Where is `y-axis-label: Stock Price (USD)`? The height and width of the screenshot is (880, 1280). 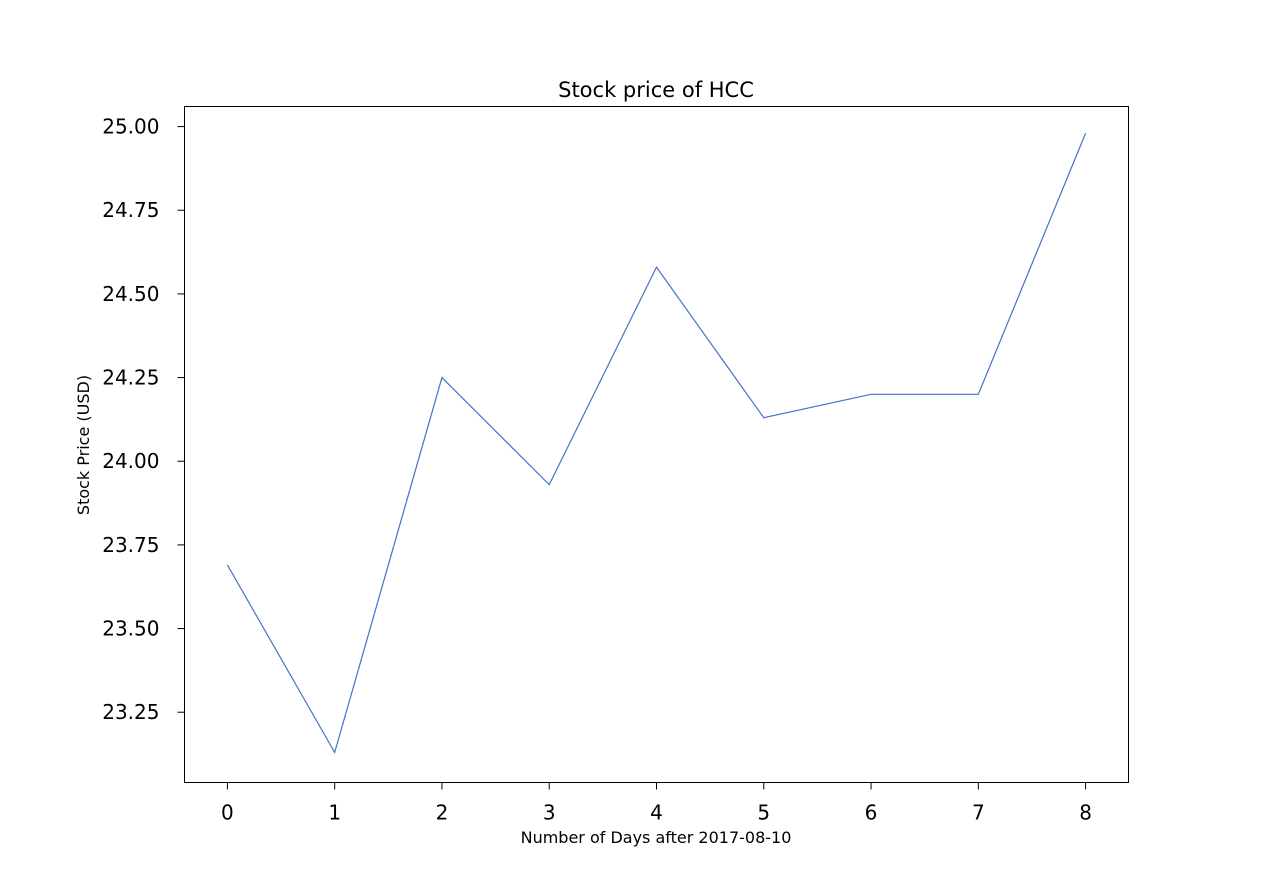
y-axis-label: Stock Price (USD) is located at coordinates (83, 445).